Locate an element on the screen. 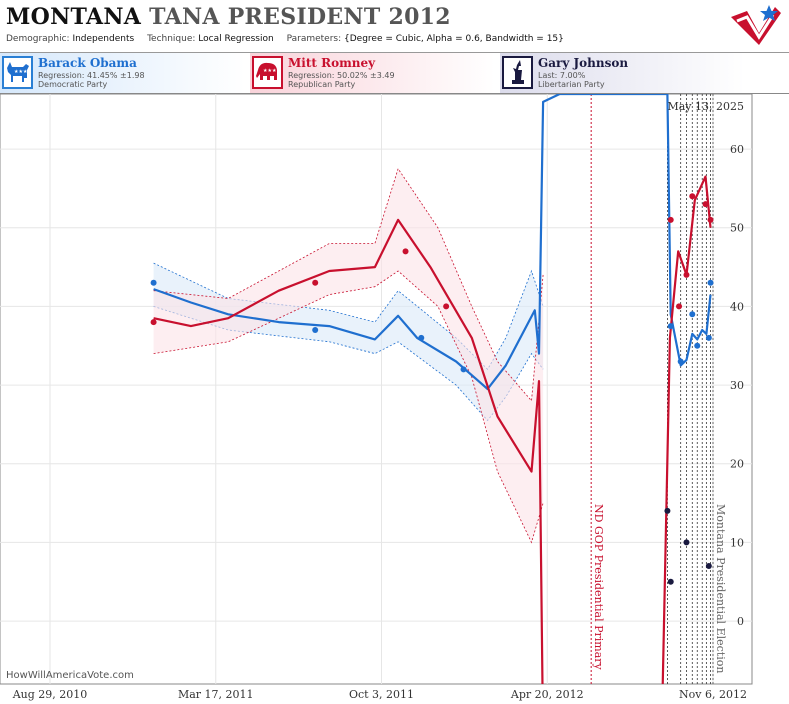 This screenshot has height=704, width=789. y-tick-label: 30 is located at coordinates (737, 385).